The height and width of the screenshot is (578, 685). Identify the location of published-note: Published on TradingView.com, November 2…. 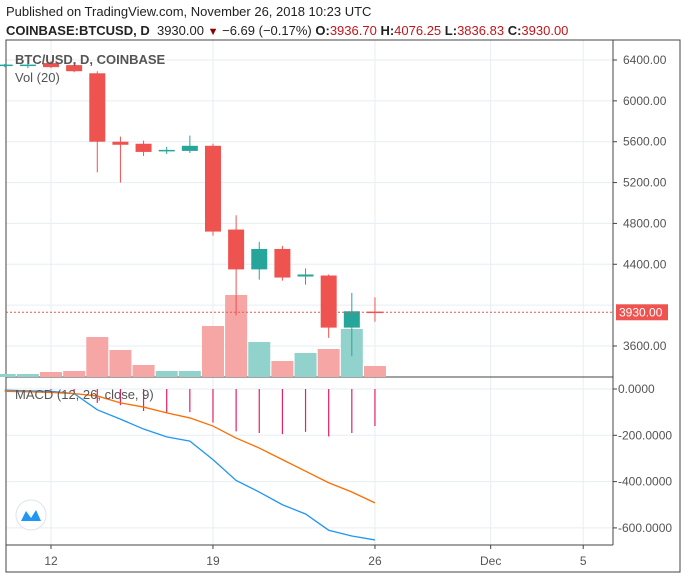
(189, 11).